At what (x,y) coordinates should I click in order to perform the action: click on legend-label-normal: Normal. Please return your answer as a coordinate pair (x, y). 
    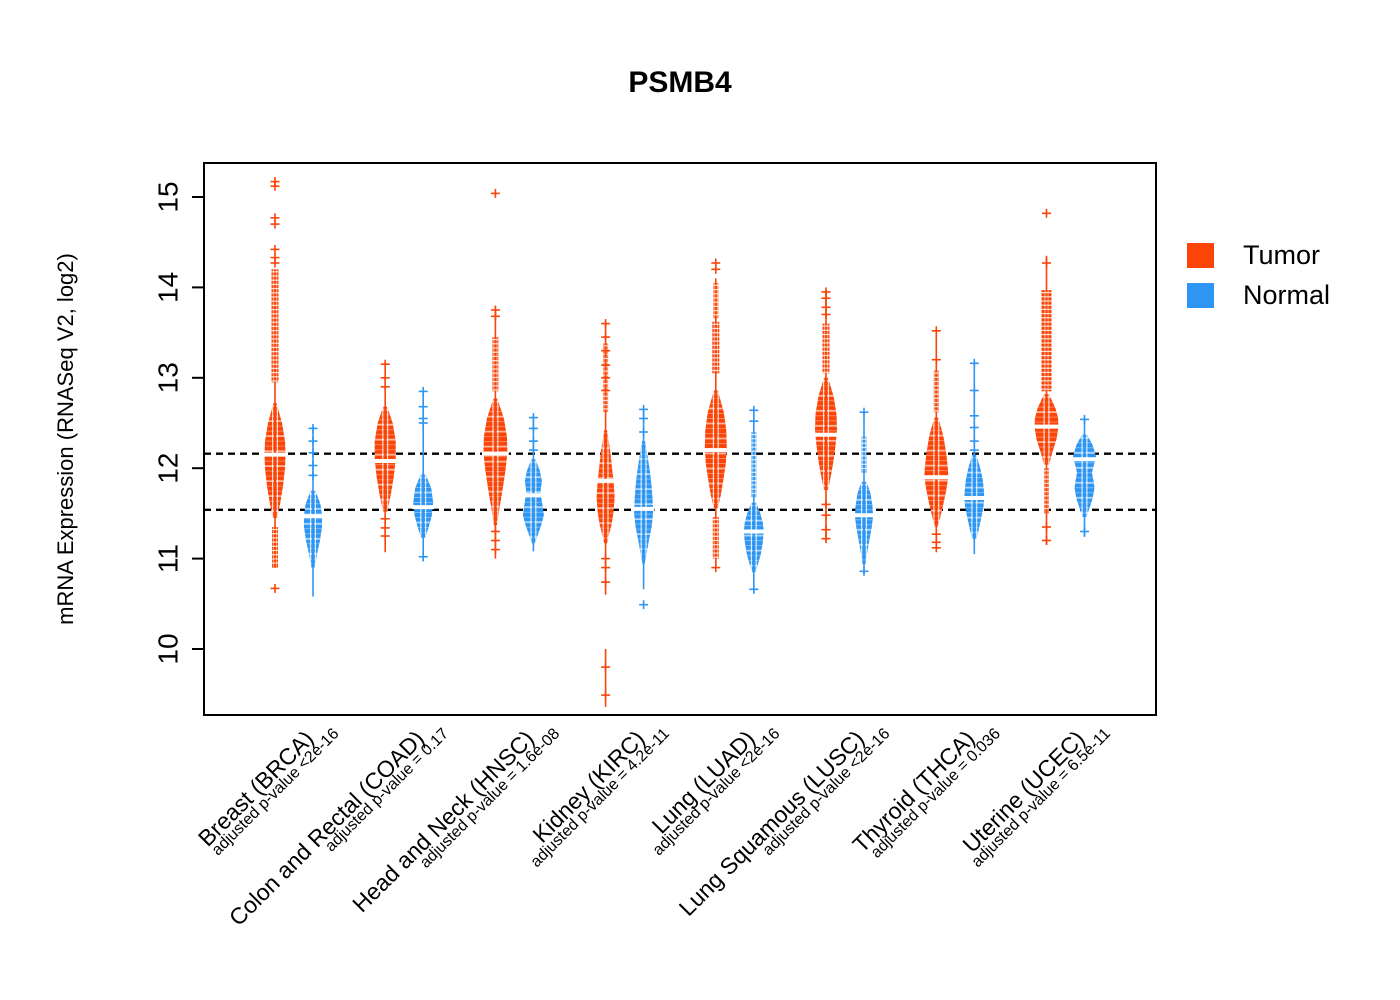
    Looking at the image, I should click on (1287, 295).